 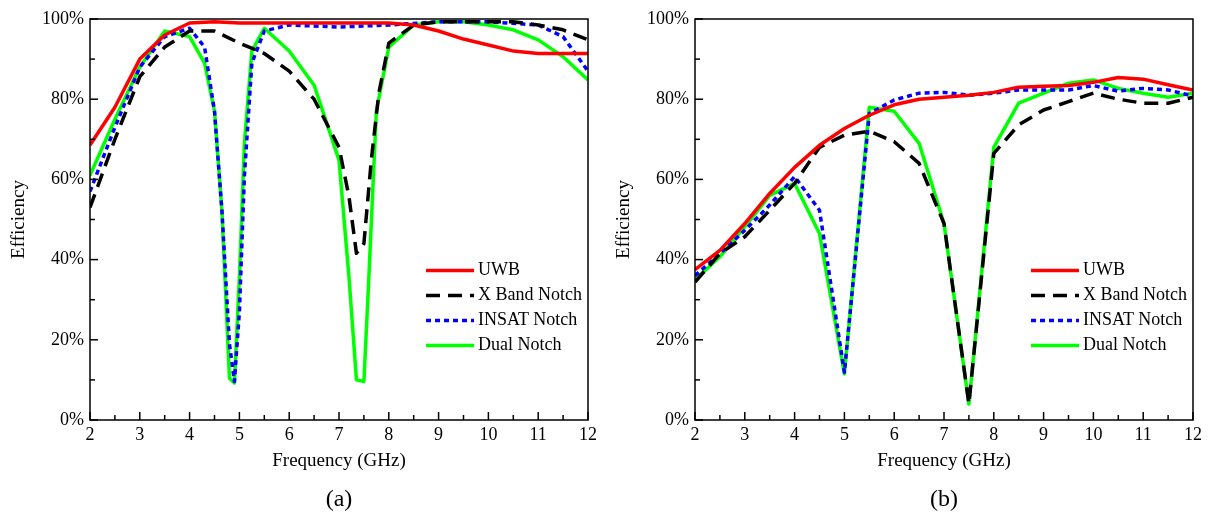 I want to click on text: (a), so click(x=339, y=498).